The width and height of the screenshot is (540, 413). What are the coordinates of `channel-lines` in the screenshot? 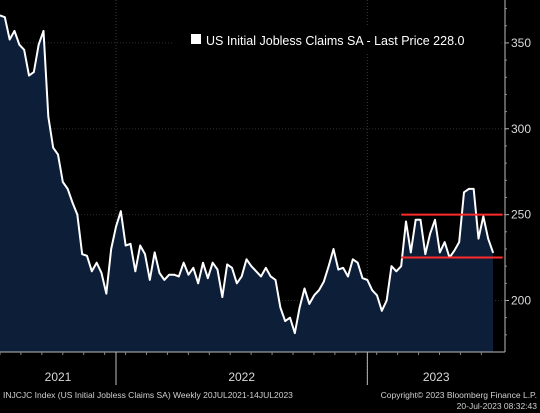 It's located at (452, 236).